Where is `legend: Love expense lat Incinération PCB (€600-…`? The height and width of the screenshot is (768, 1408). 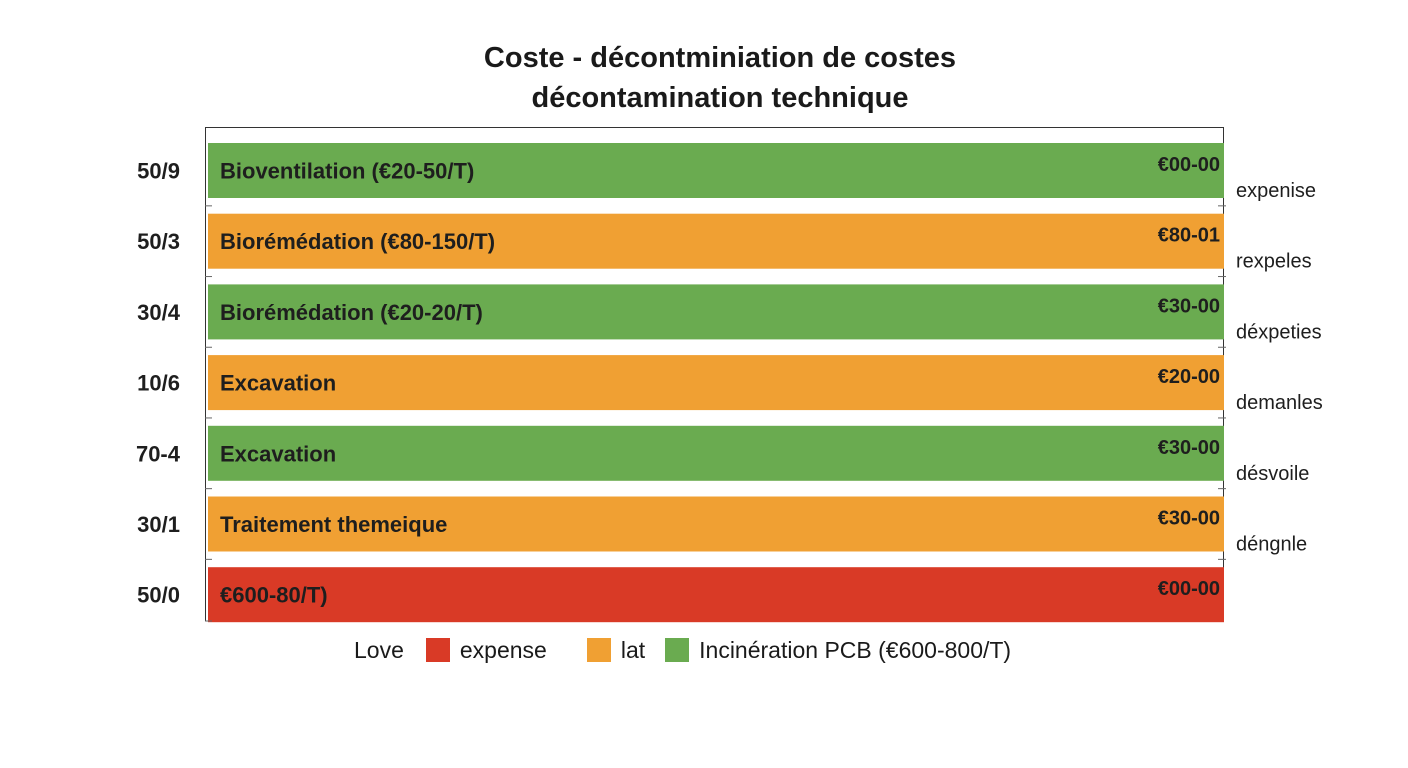 legend: Love expense lat Incinération PCB (€600-… is located at coordinates (682, 650).